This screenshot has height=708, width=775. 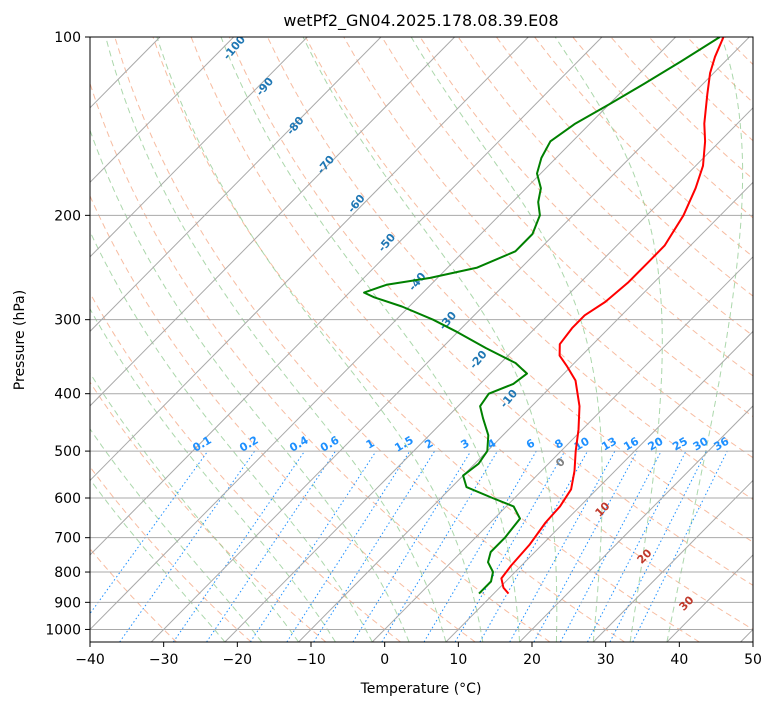 I want to click on y-tick-label: 1000, so click(x=63, y=630).